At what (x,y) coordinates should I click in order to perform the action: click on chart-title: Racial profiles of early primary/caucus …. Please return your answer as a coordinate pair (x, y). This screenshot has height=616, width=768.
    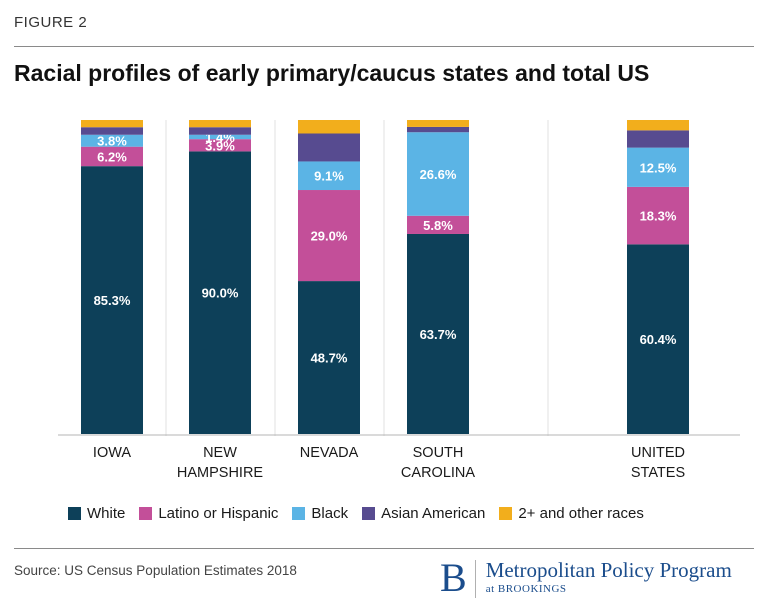
    Looking at the image, I should click on (332, 73).